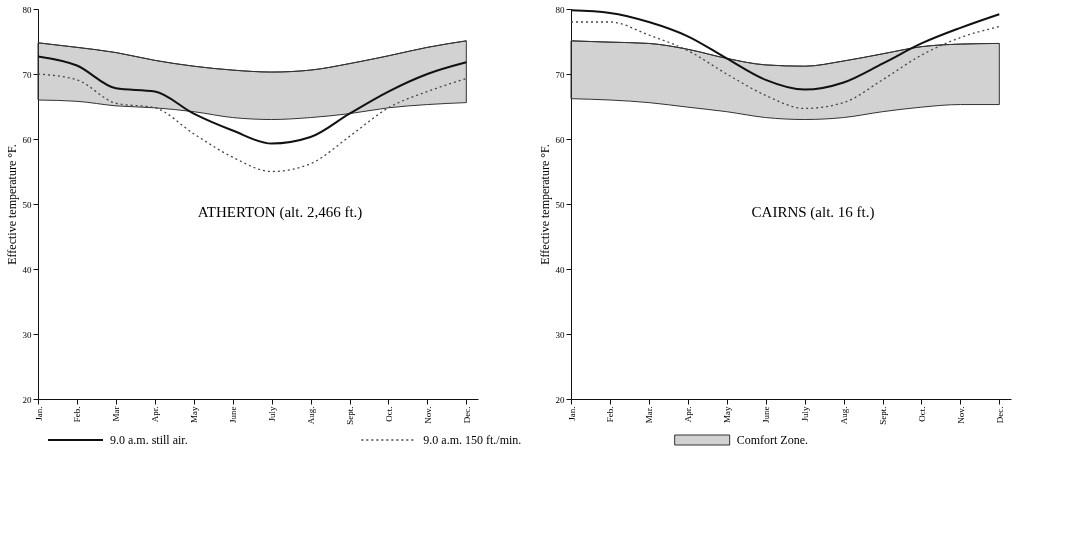 The width and height of the screenshot is (1076, 533). What do you see at coordinates (813, 212) in the screenshot?
I see `text: CAIRNS (alt. 16 ft.)` at bounding box center [813, 212].